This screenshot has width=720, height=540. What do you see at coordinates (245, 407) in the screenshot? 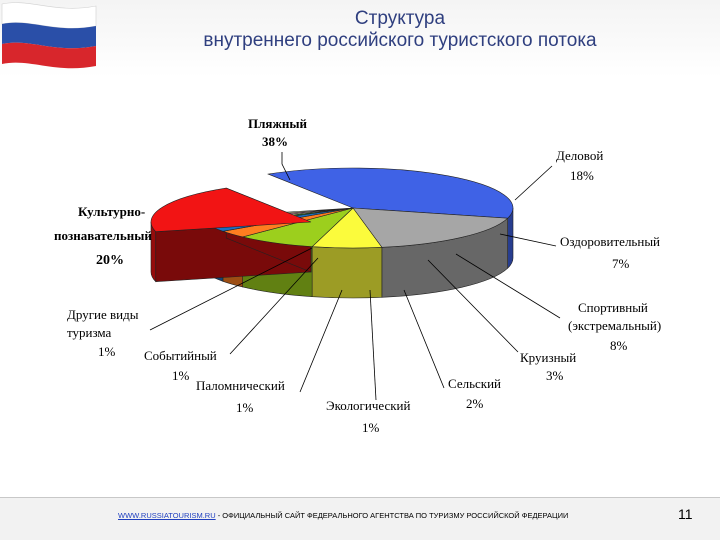
I see `slice-value-7: 1%` at bounding box center [245, 407].